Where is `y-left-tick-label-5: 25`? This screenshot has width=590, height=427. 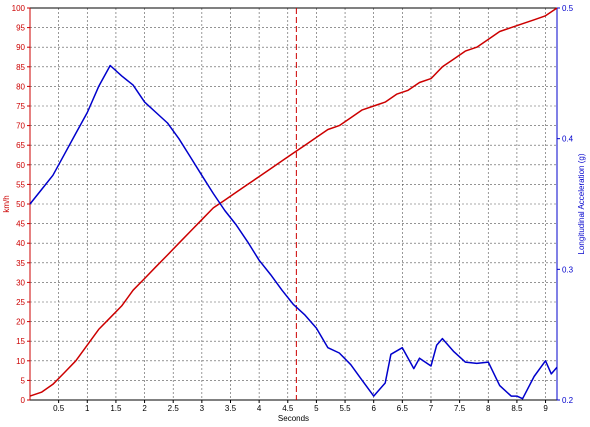 y-left-tick-label-5: 25 is located at coordinates (20, 302).